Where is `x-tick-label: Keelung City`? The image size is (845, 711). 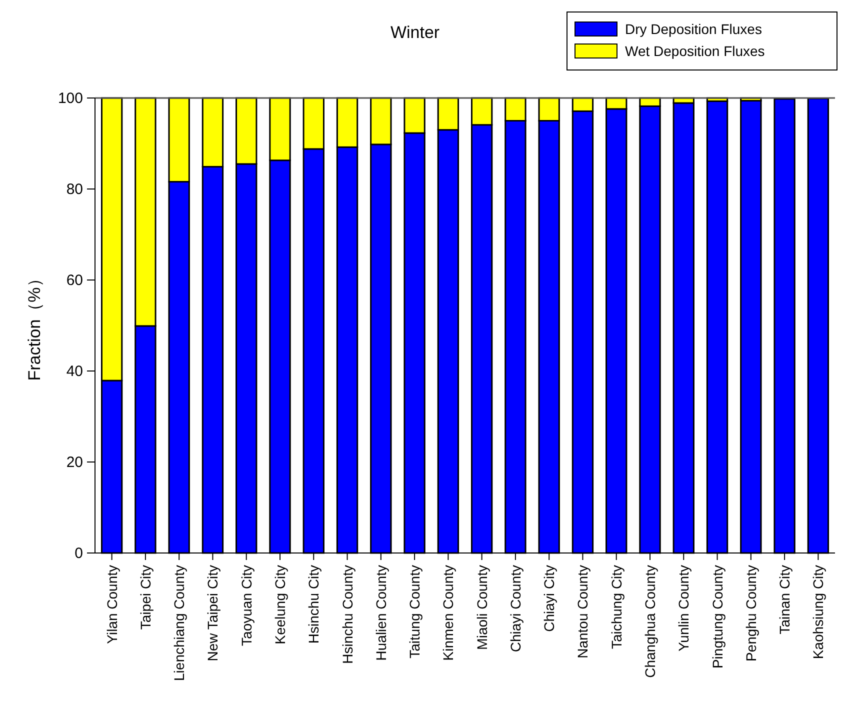 x-tick-label: Keelung City is located at coordinates (280, 604).